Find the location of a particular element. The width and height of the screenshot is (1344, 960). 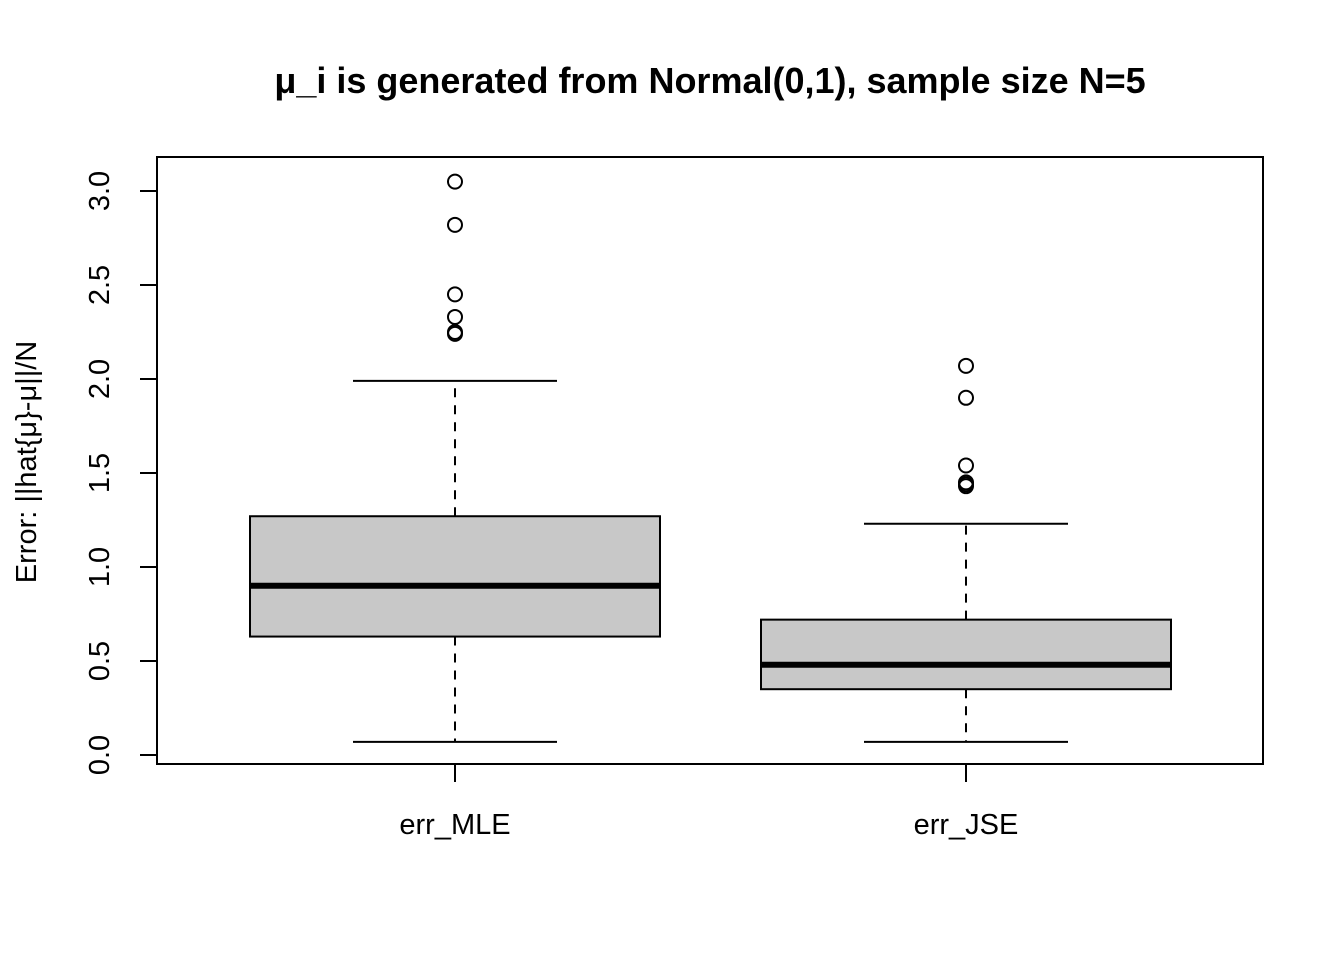

x-axis: err_MLE err_JSE is located at coordinates (708, 802).